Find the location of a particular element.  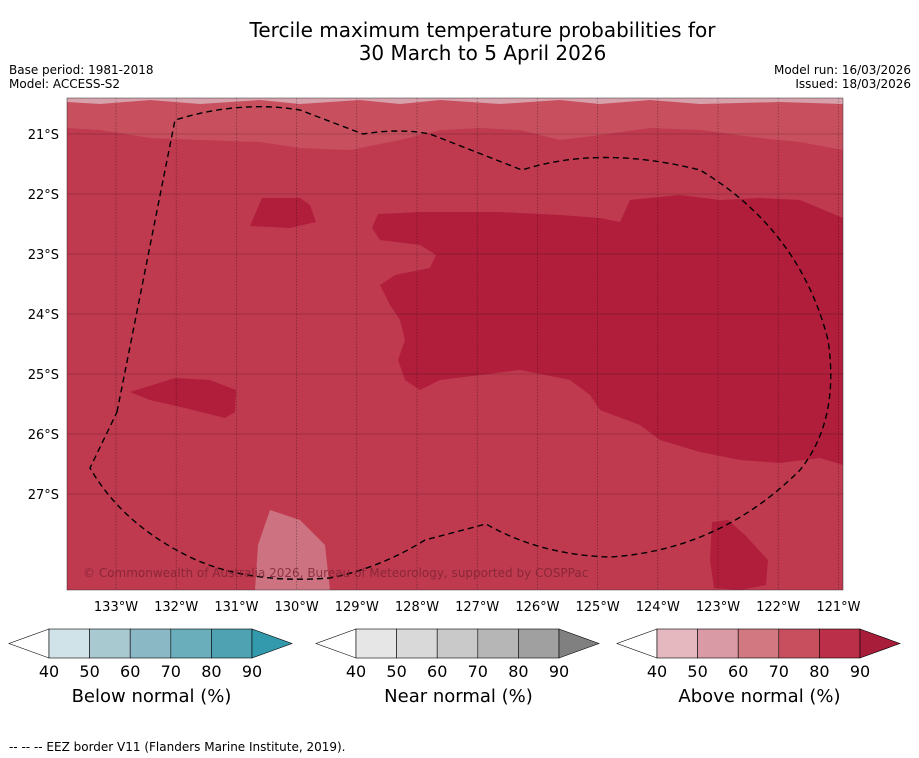

high-prob-region-south is located at coordinates (739, 555).